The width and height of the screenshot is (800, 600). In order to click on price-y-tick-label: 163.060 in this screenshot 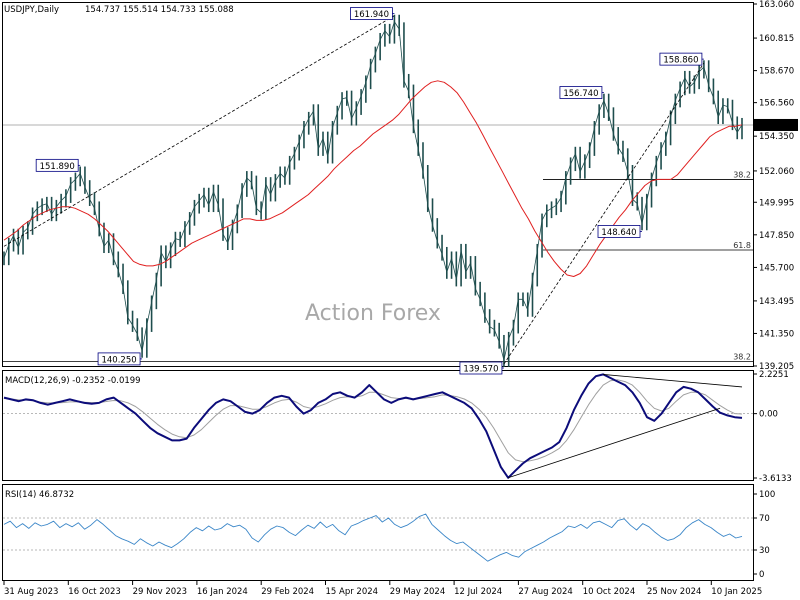, I will do `click(776, 5)`.